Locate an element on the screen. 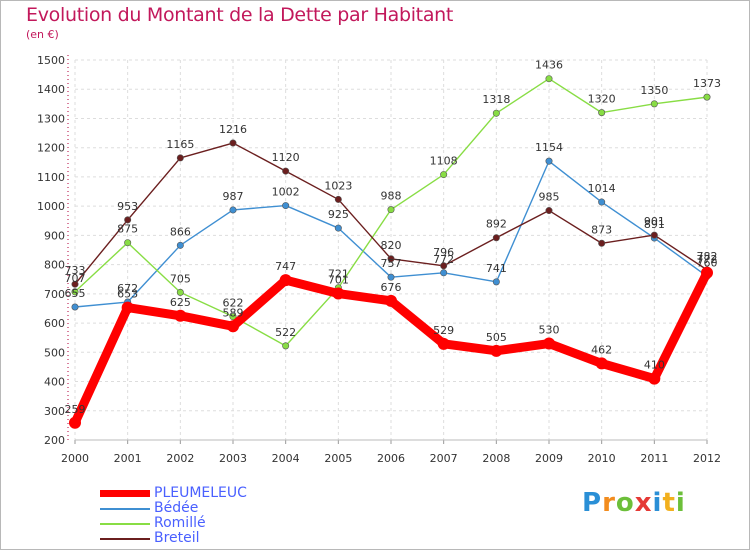  y-tick-label: 600 is located at coordinates (54, 323).